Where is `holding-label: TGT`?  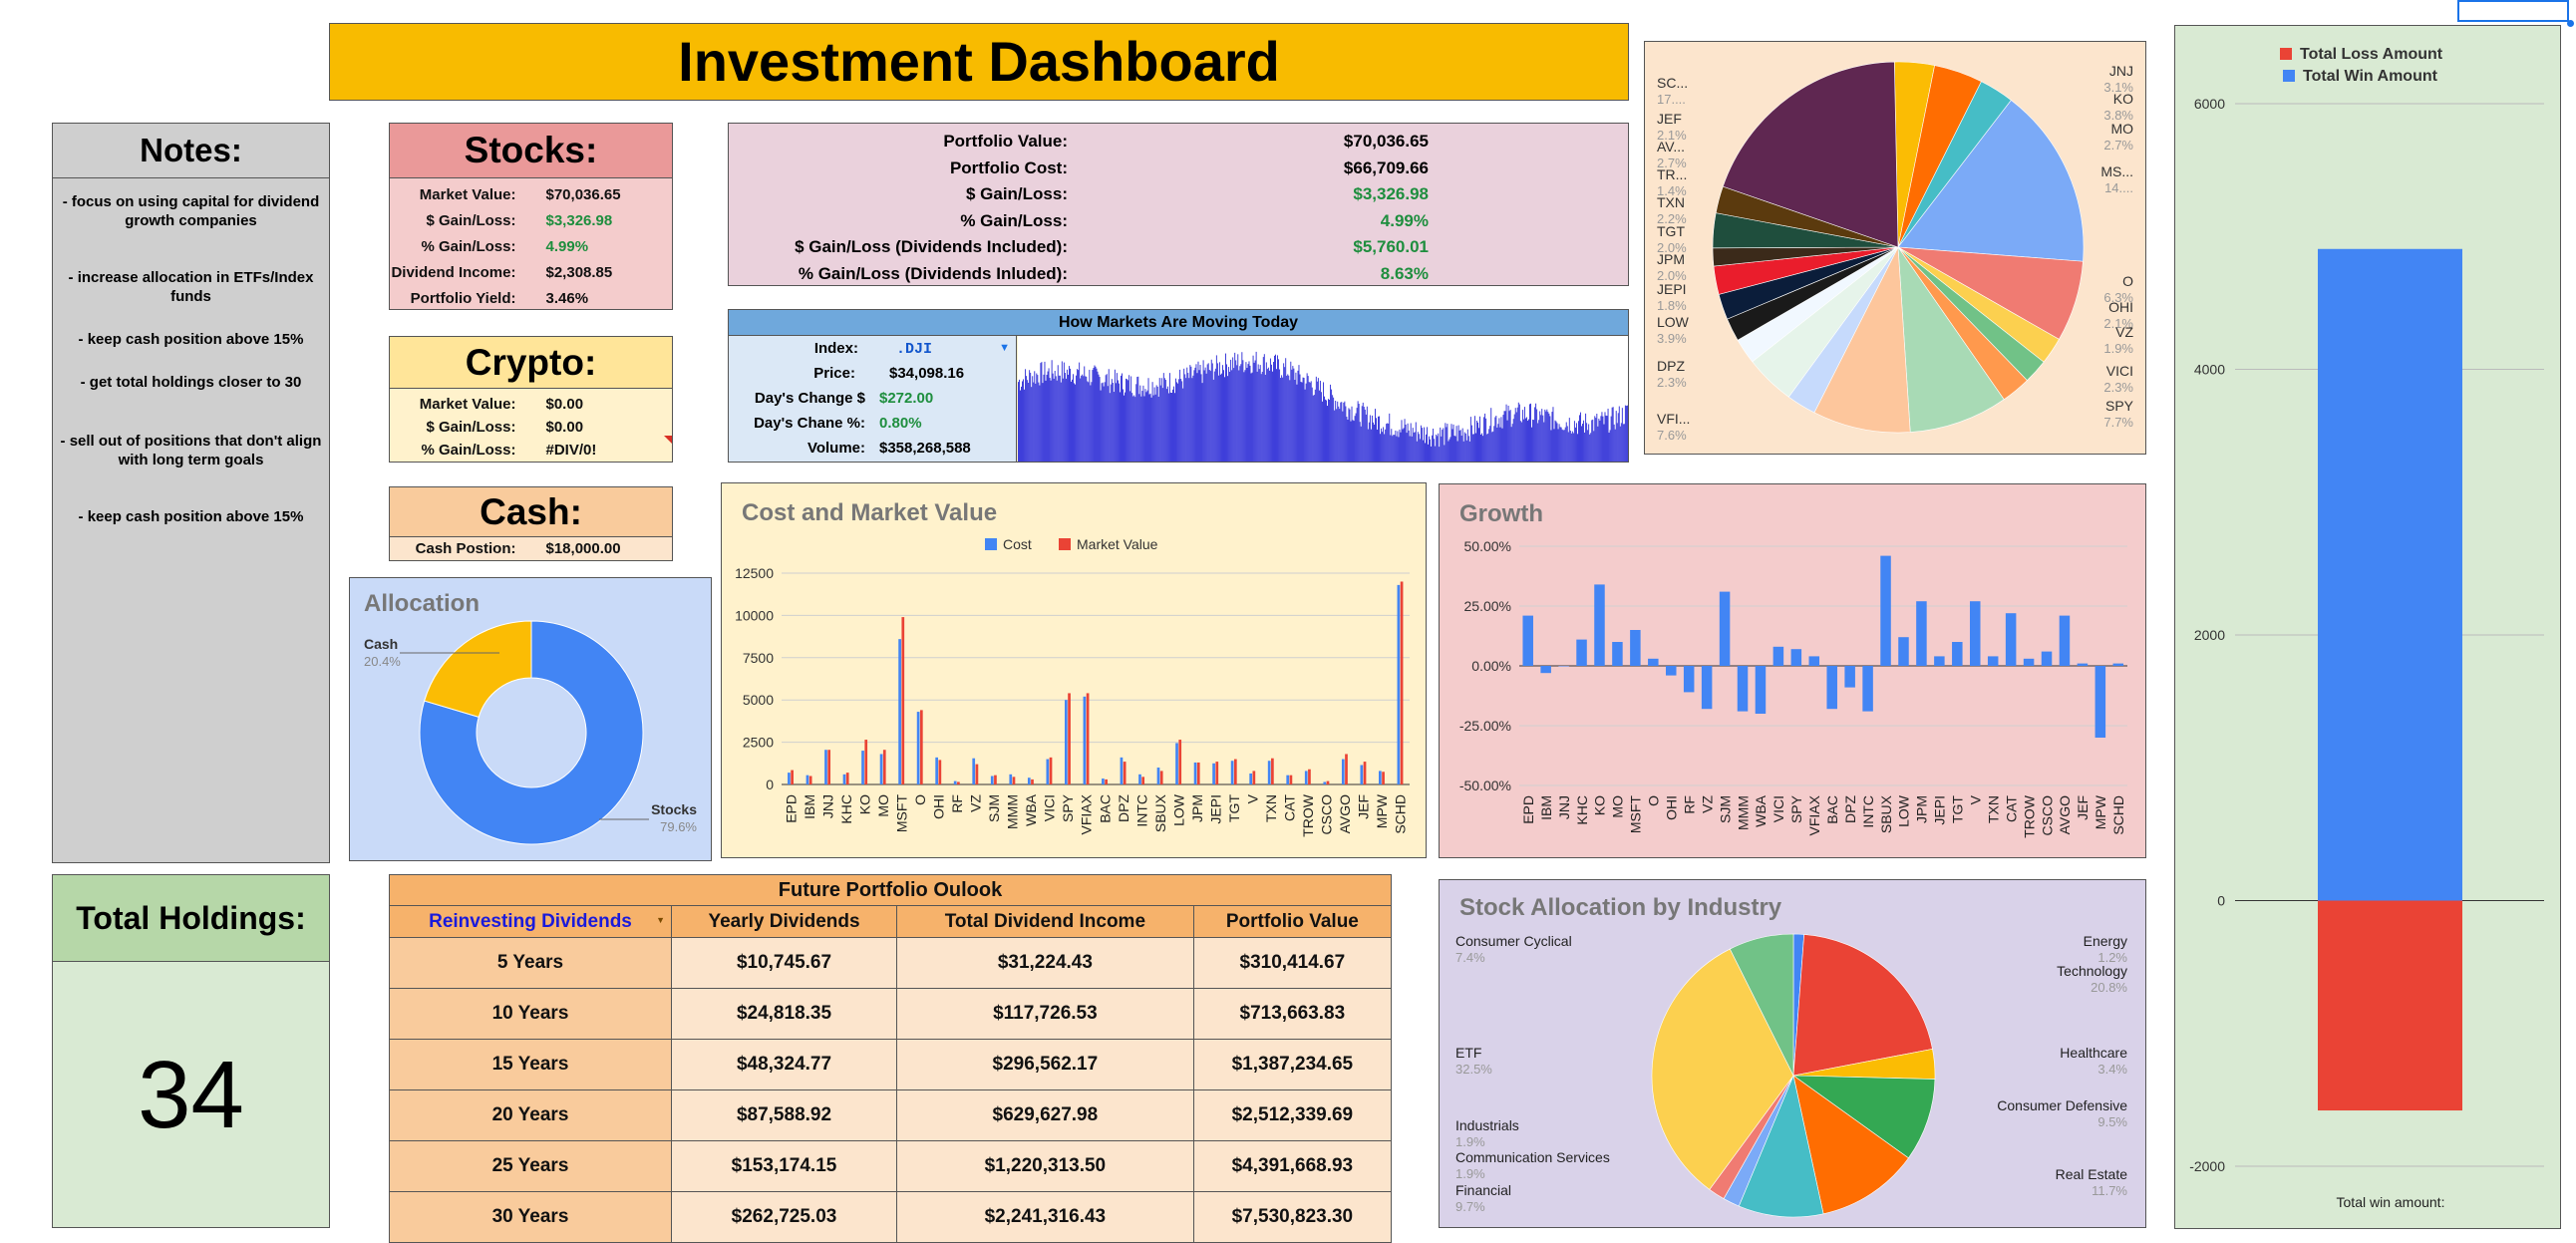 holding-label: TGT is located at coordinates (1671, 231).